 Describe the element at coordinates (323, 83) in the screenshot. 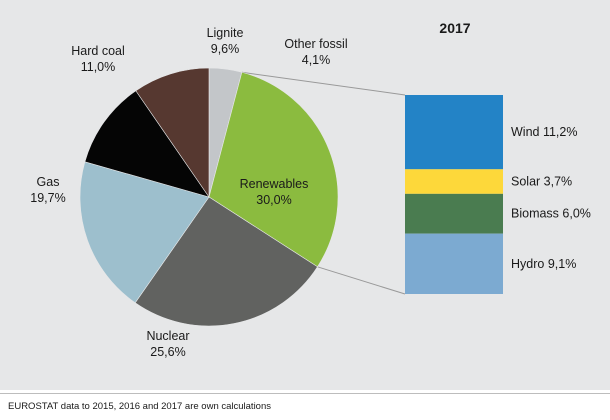

I see `connector-line-top` at that location.